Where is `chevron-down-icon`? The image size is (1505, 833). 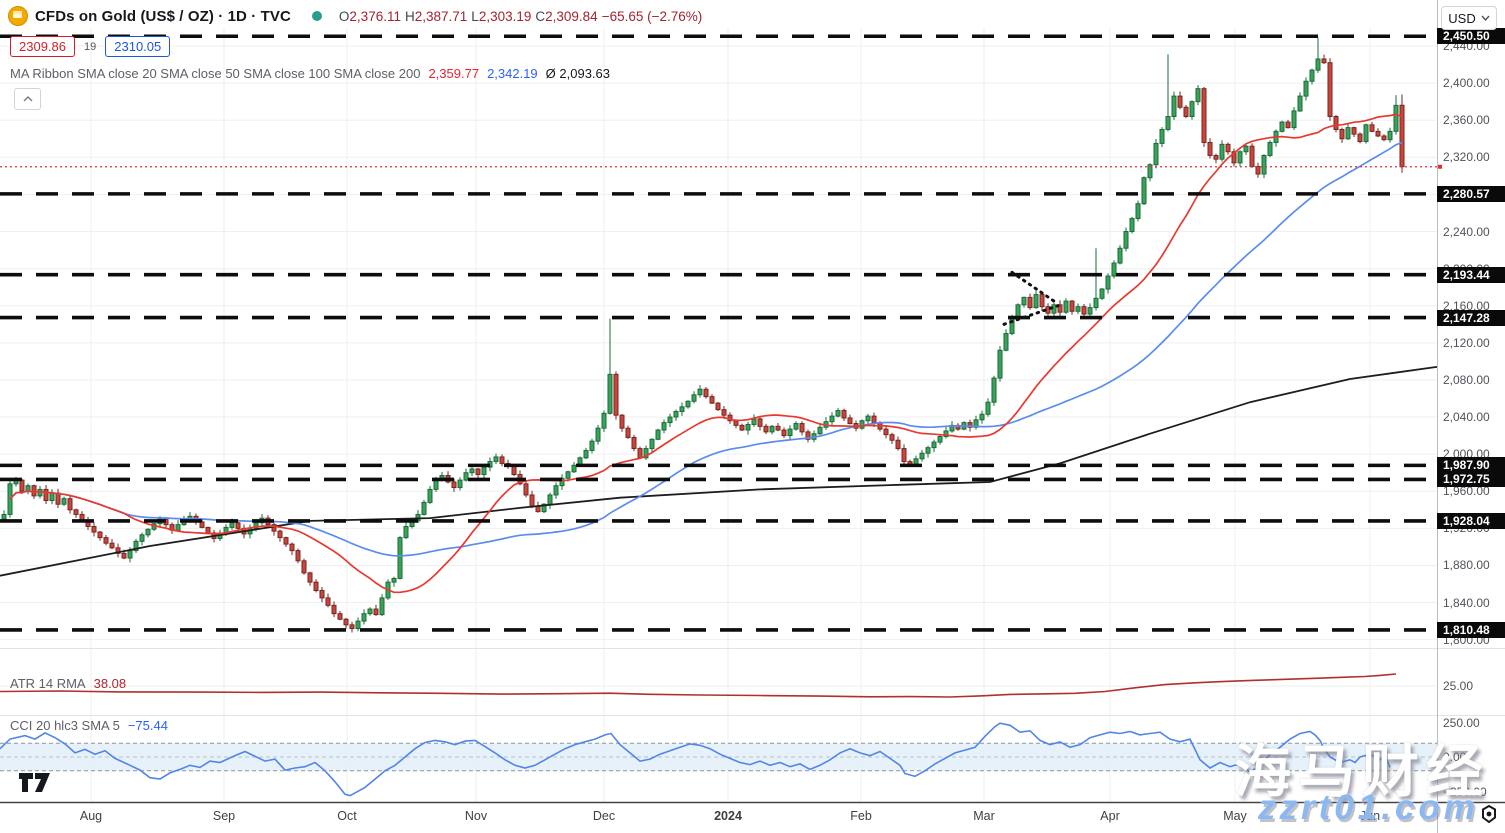
chevron-down-icon is located at coordinates (1485, 18).